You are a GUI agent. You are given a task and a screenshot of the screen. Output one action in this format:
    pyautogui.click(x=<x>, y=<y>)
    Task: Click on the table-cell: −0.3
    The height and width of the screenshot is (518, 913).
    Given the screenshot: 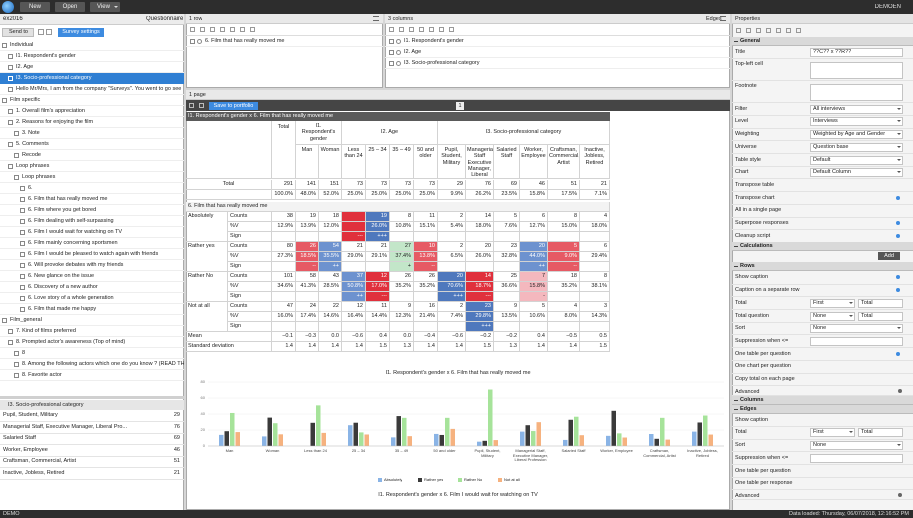 What is the action you would take?
    pyautogui.click(x=307, y=337)
    